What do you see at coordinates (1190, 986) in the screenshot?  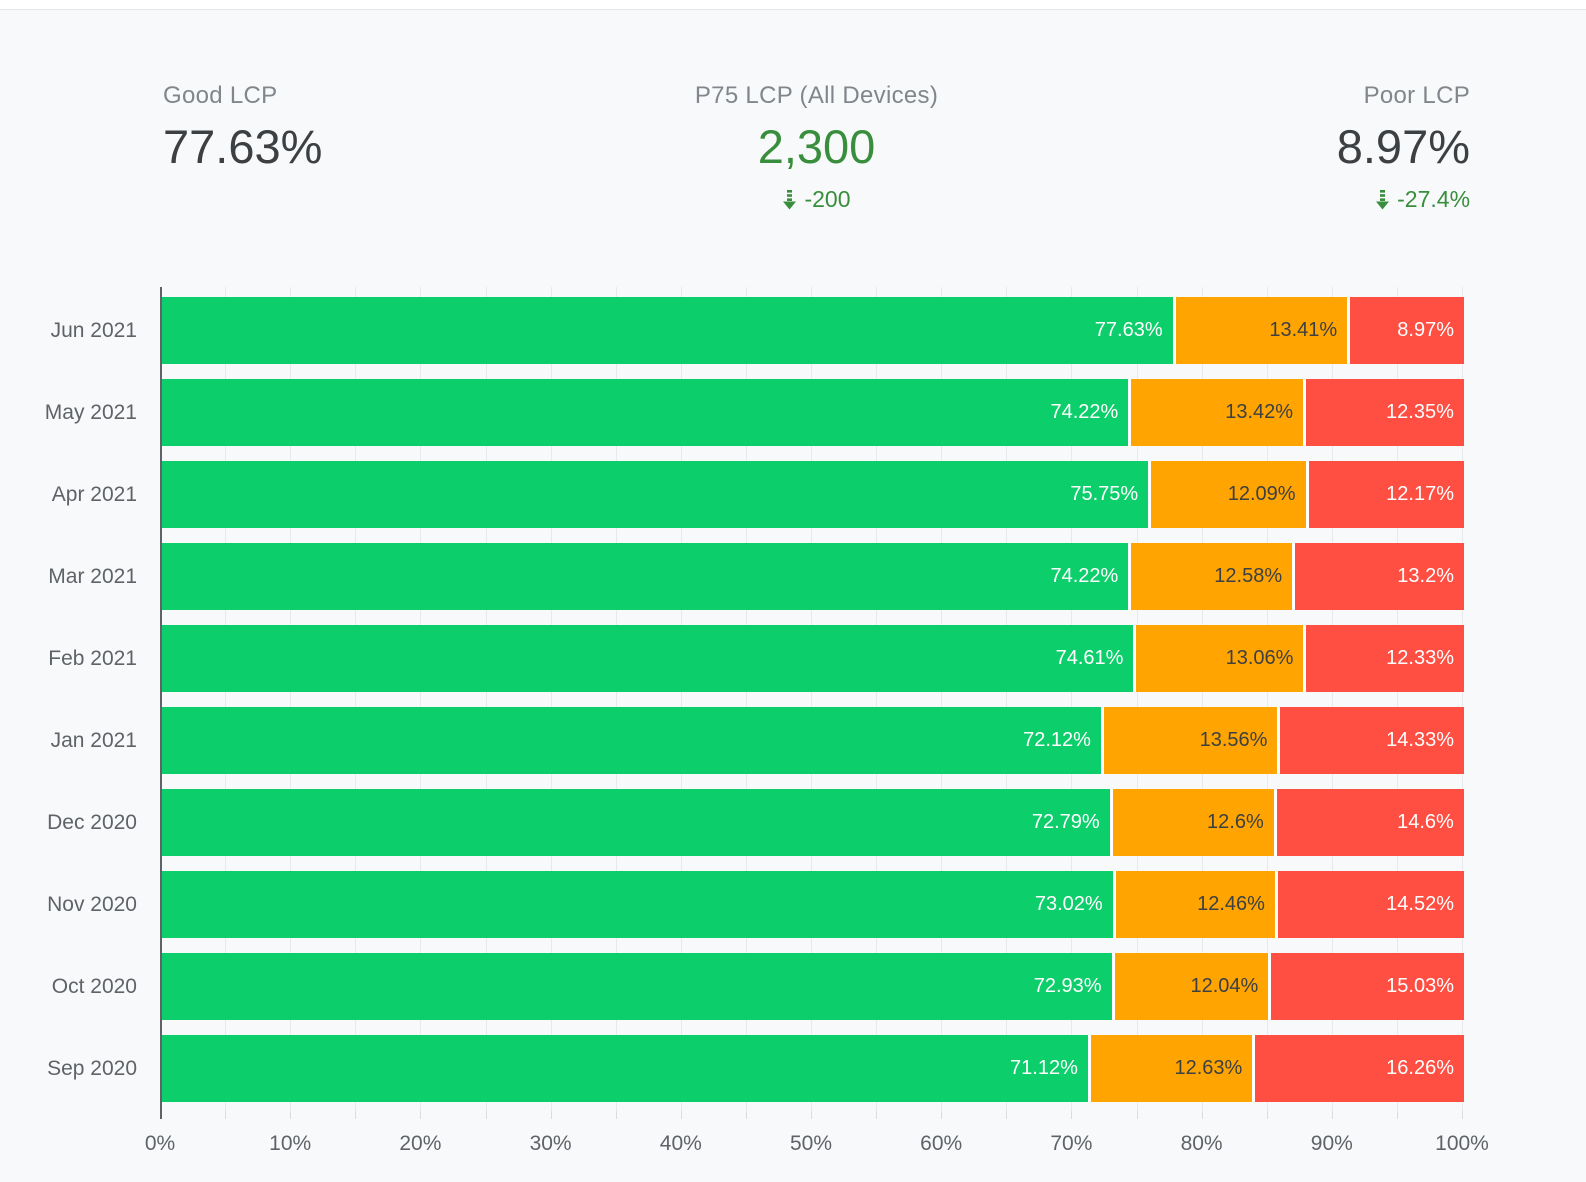 I see `bar-segment-needs-improvement: 12.04%` at bounding box center [1190, 986].